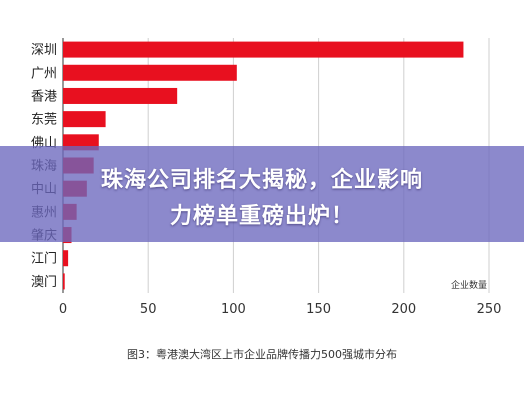 This screenshot has width=524, height=400. Describe the element at coordinates (148, 309) in the screenshot. I see `x-tick-label: 50` at that location.